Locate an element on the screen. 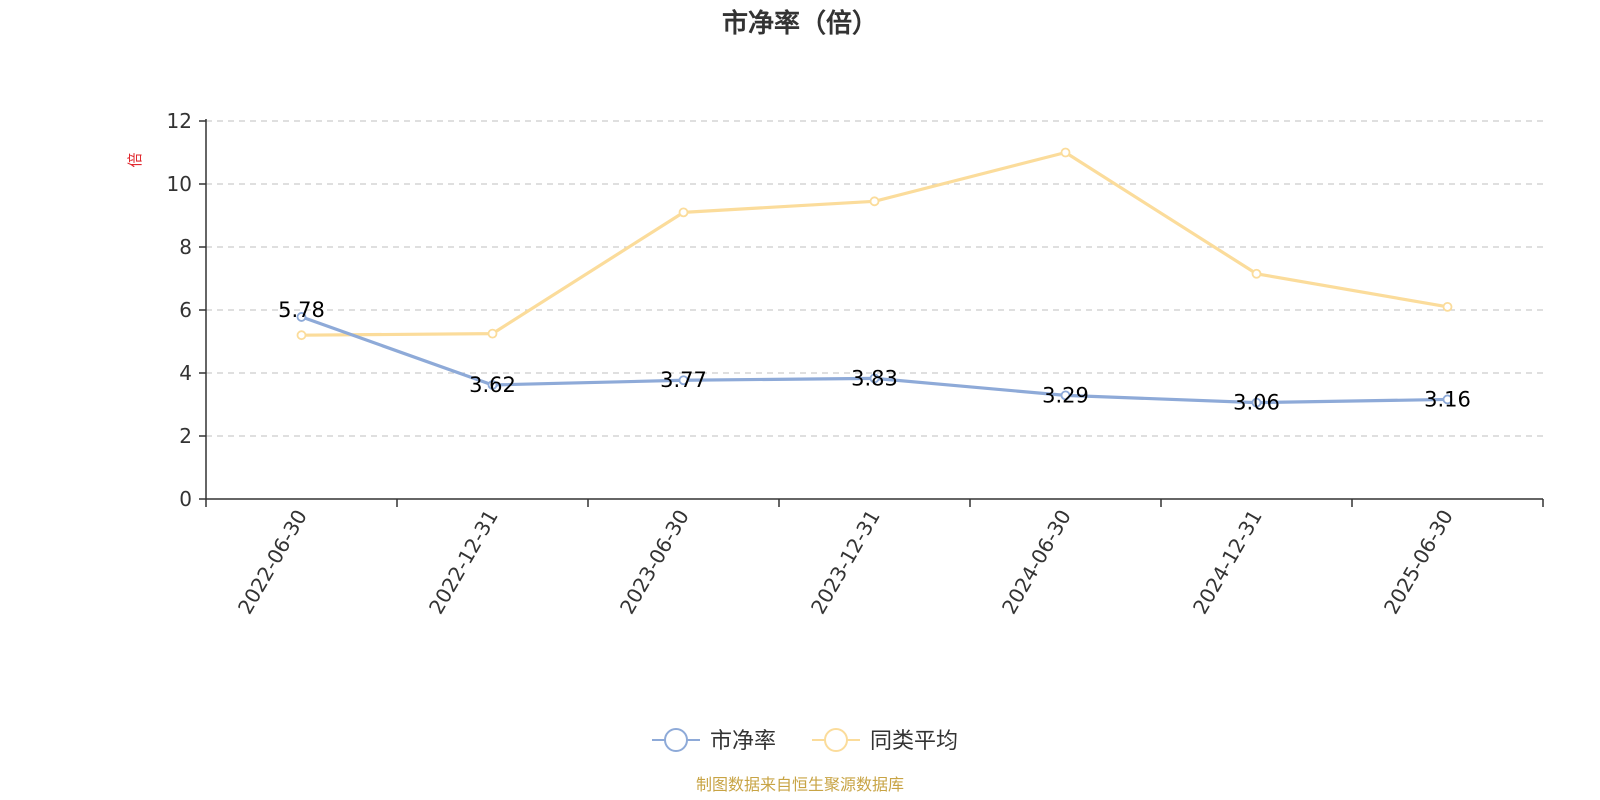 The width and height of the screenshot is (1600, 800). legend-item-0: 市净率 is located at coordinates (714, 741).